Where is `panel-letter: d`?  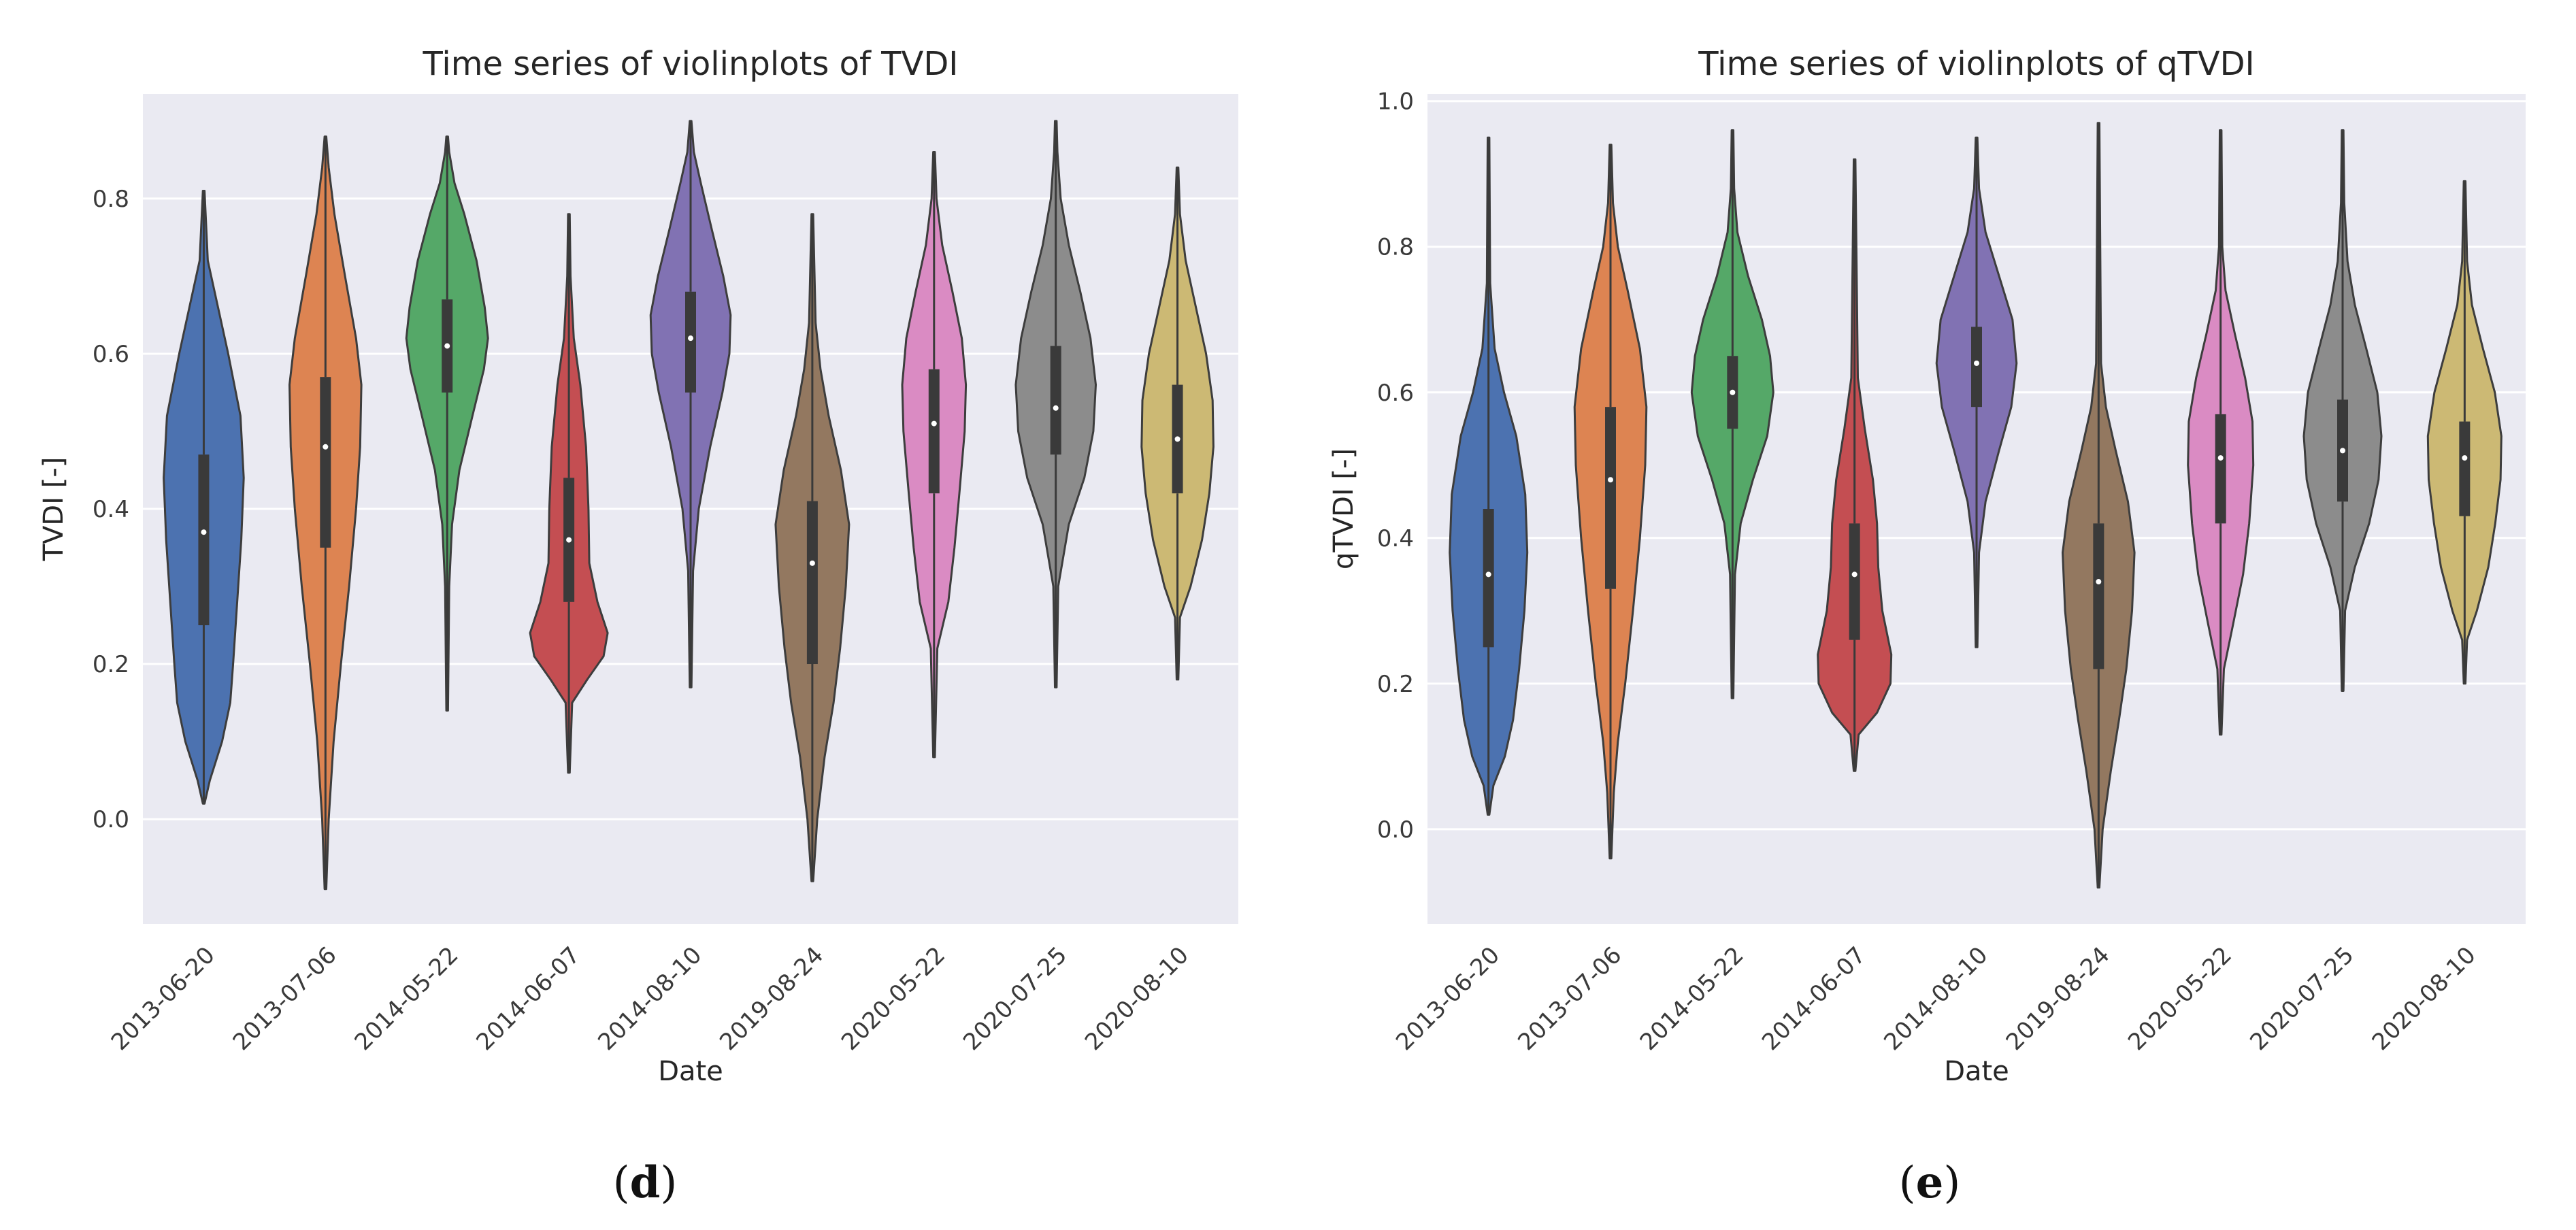
panel-letter: d is located at coordinates (646, 1182).